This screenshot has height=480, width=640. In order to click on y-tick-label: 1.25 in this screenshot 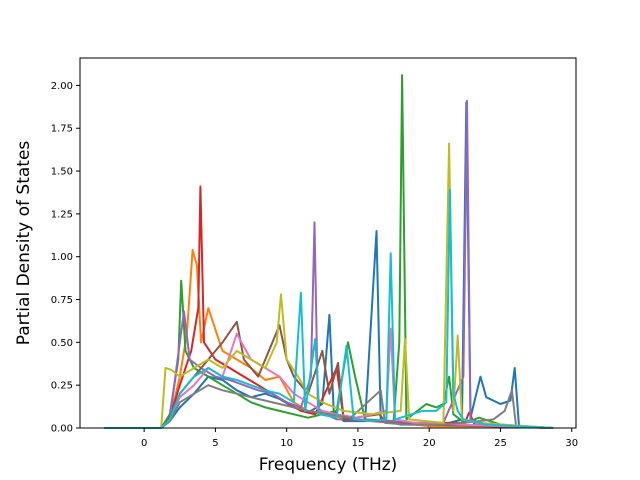, I will do `click(62, 214)`.